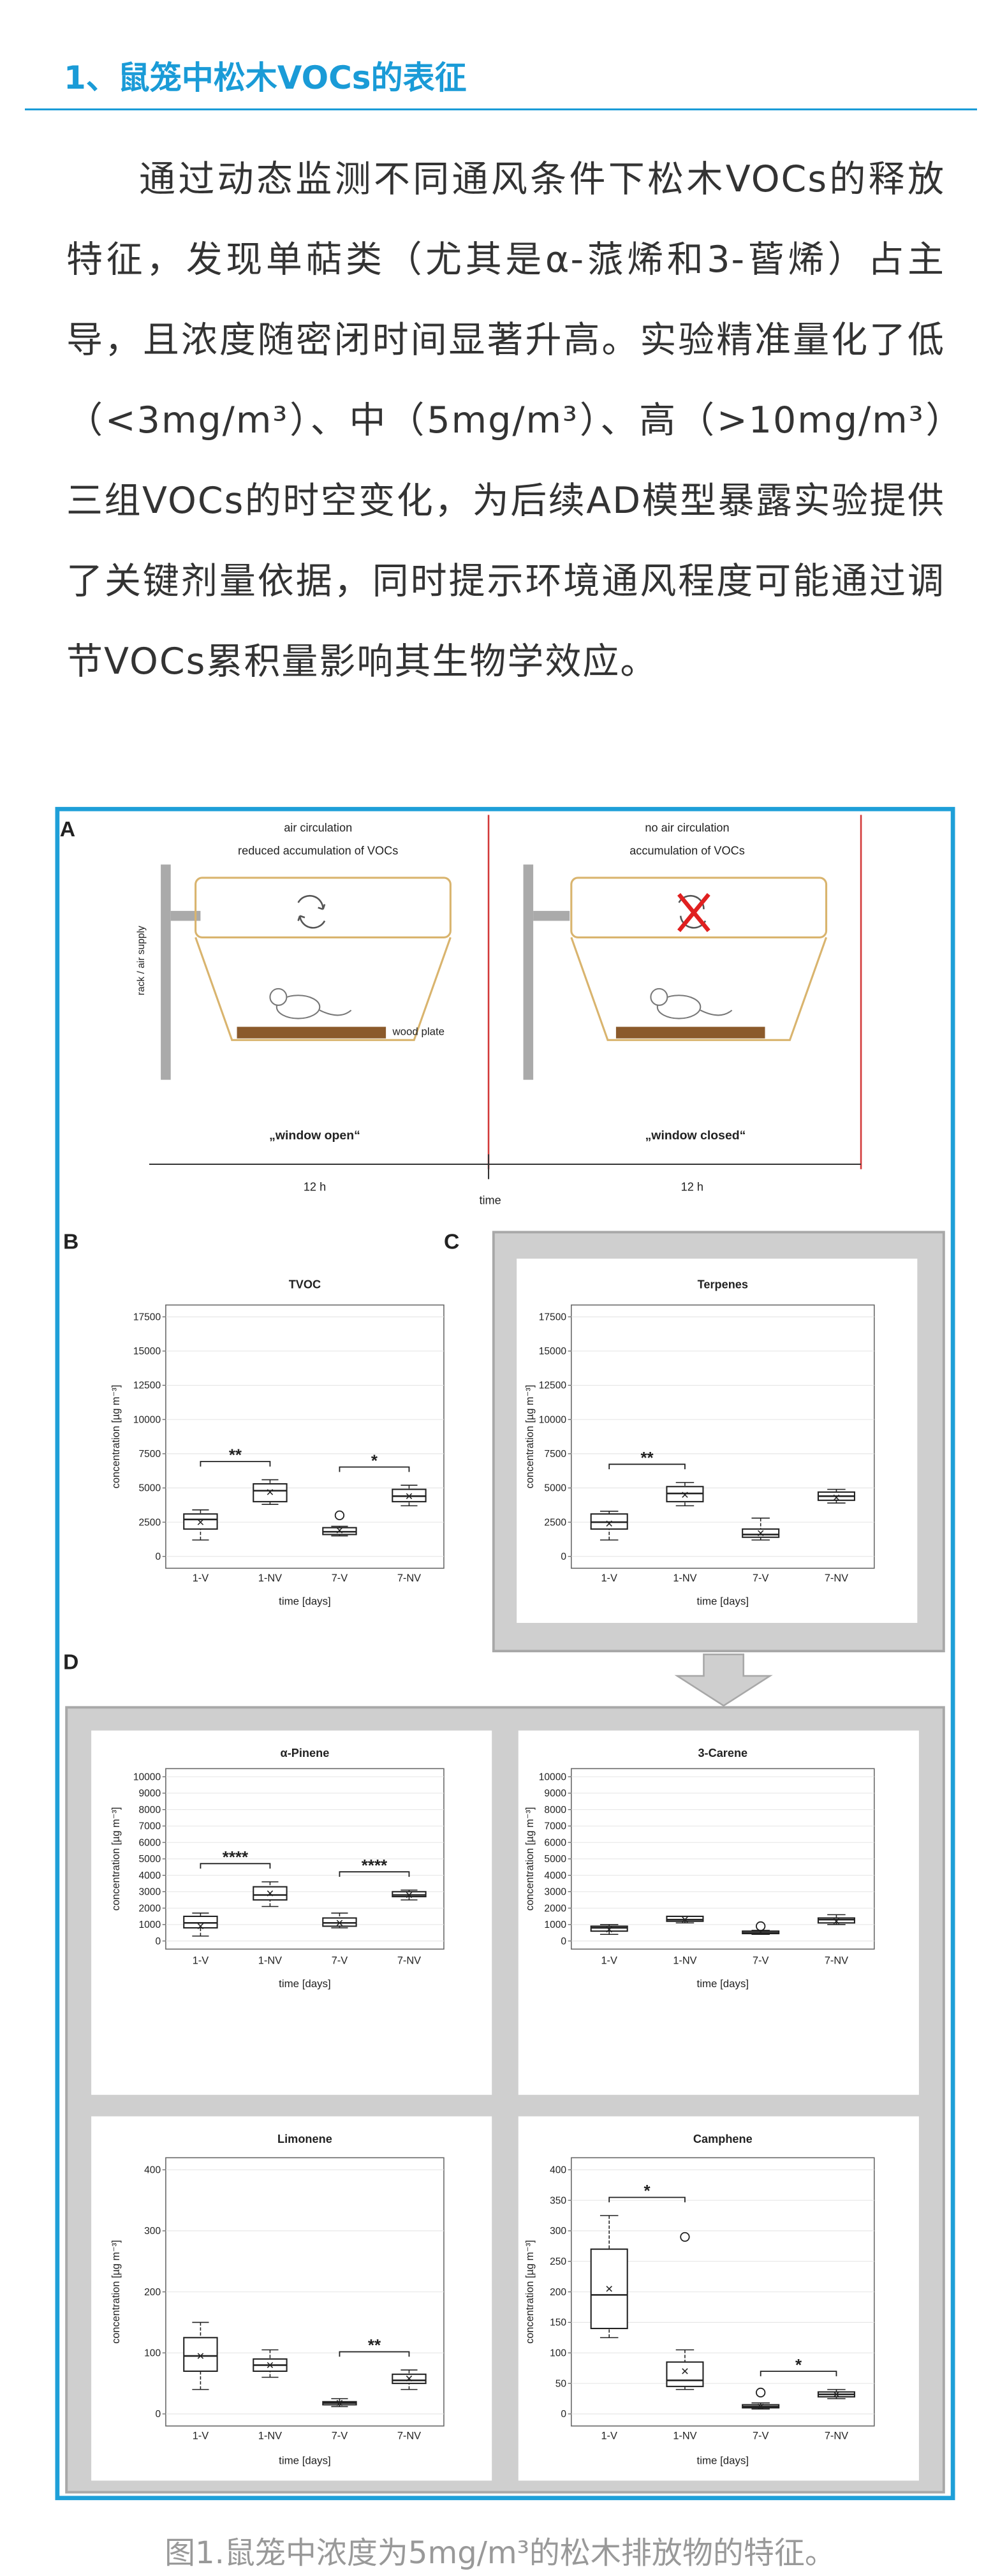  Describe the element at coordinates (687, 851) in the screenshot. I see `condition-title: accumulation of VOCs` at that location.